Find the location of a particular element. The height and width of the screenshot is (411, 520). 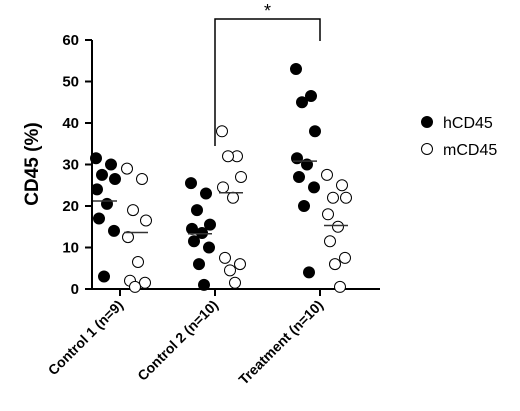

y-tick-label: 10 is located at coordinates (70, 248).